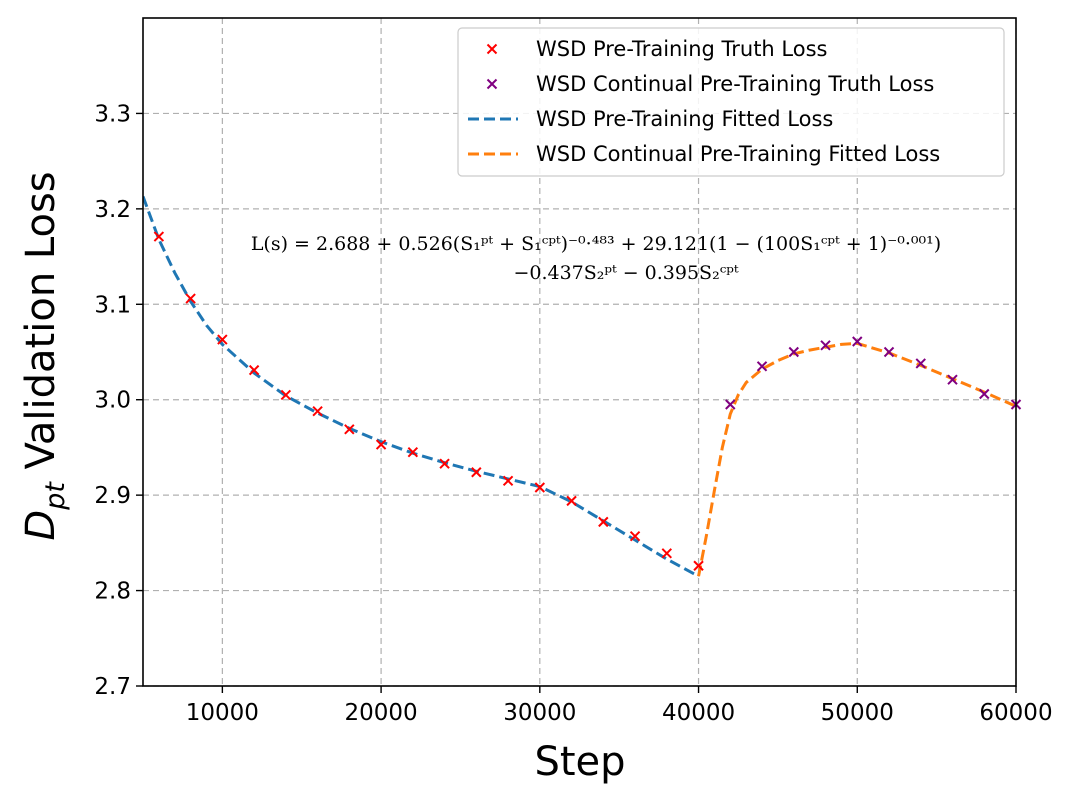  I want to click on legend-label-pt-fitted: WSD Pre-Training Fitted Loss, so click(684, 119).